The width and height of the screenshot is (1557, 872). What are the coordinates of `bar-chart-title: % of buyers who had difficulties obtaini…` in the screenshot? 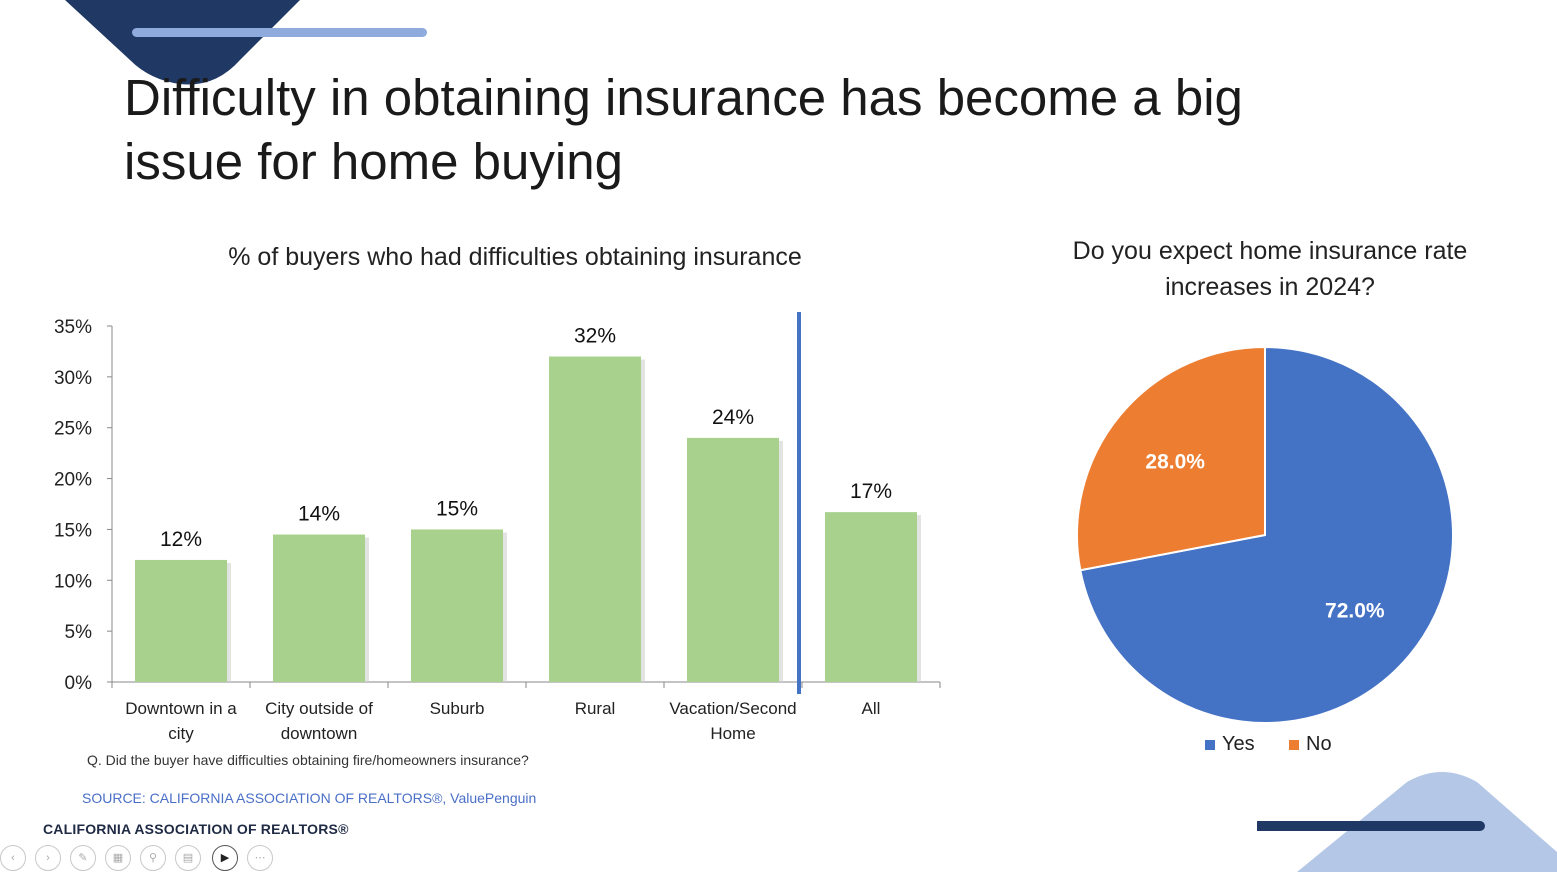 It's located at (515, 257).